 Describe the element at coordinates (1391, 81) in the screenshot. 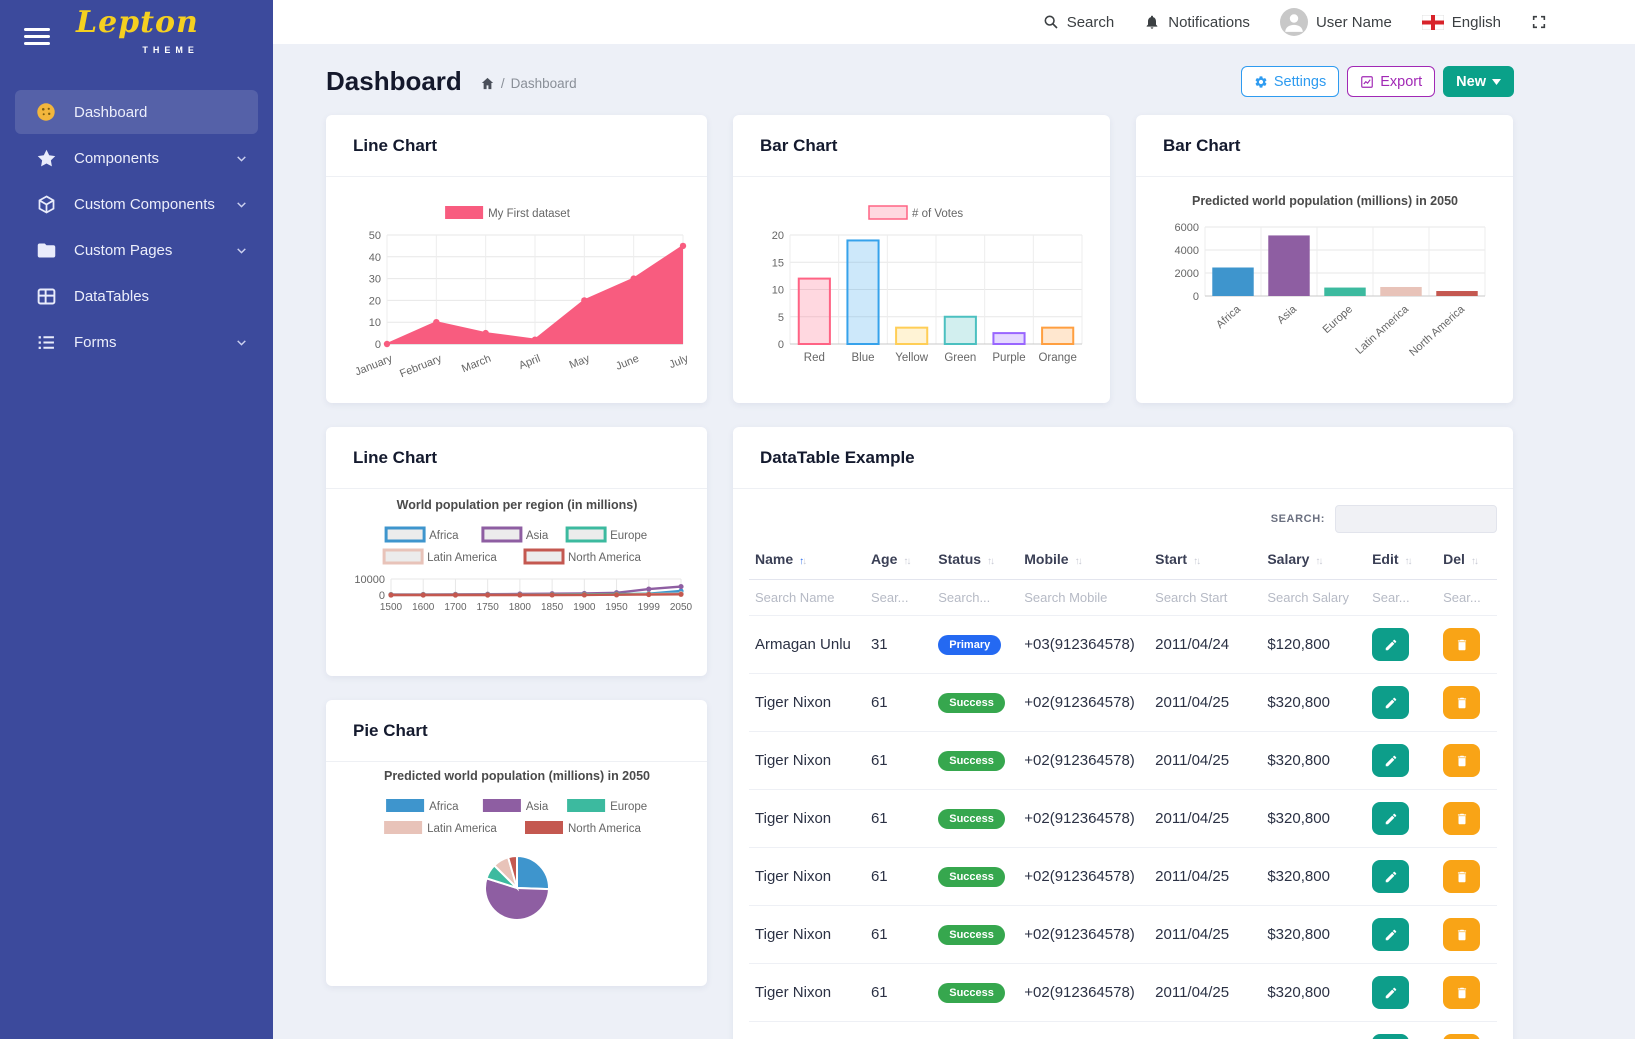

I see `export-button: Export` at that location.